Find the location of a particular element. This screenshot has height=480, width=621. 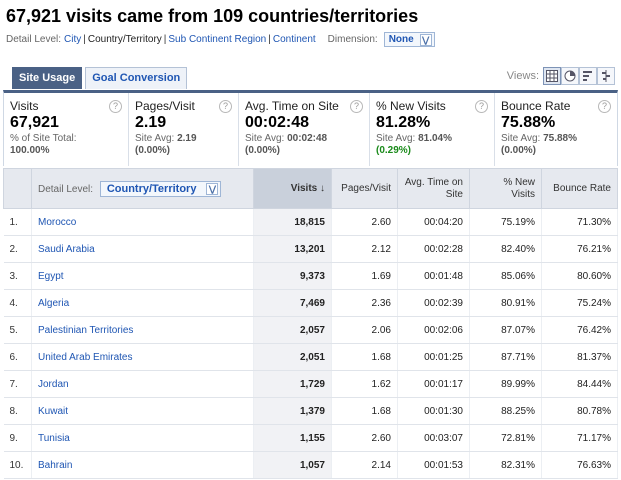

country-link: Jordan is located at coordinates (142, 384).